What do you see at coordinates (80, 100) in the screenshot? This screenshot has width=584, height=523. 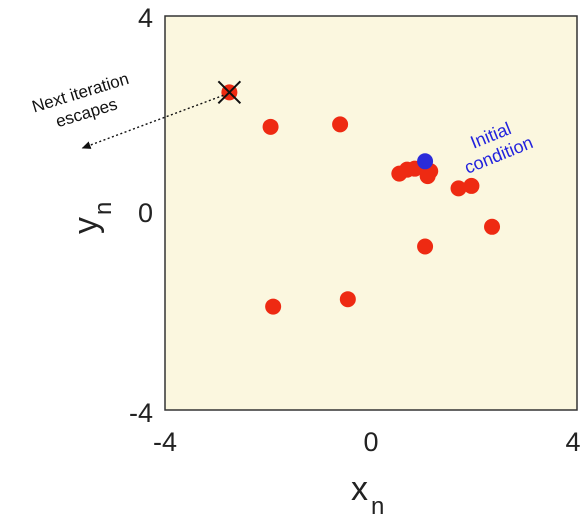 I see `escape-annotation: Next iteration escapes` at bounding box center [80, 100].